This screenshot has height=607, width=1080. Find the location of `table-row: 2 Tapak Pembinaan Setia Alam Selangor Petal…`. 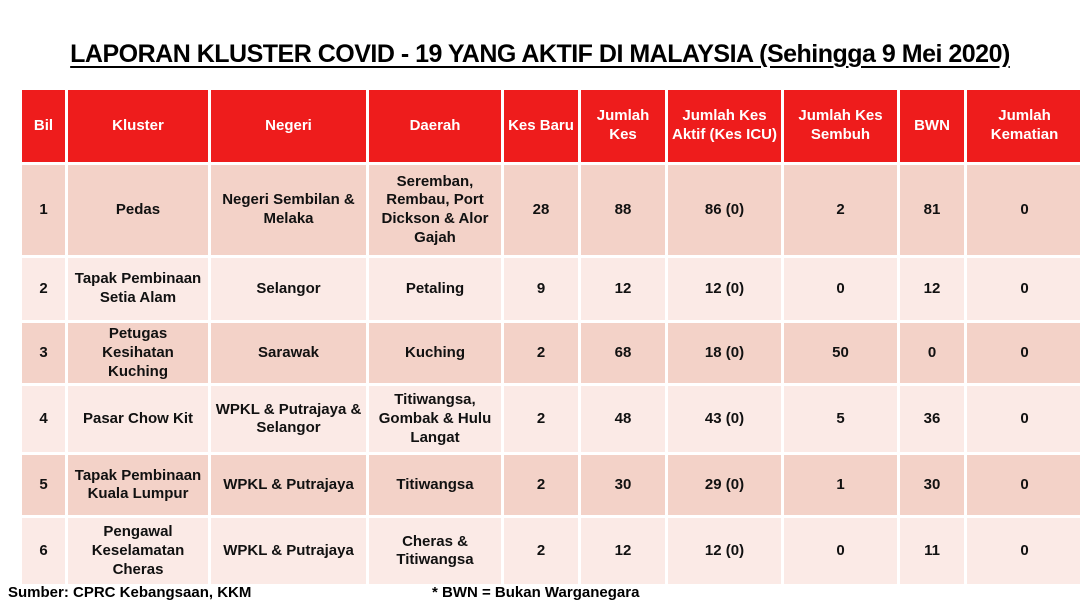

table-row: 2 Tapak Pembinaan Setia Alam Selangor Petal… is located at coordinates (551, 289).